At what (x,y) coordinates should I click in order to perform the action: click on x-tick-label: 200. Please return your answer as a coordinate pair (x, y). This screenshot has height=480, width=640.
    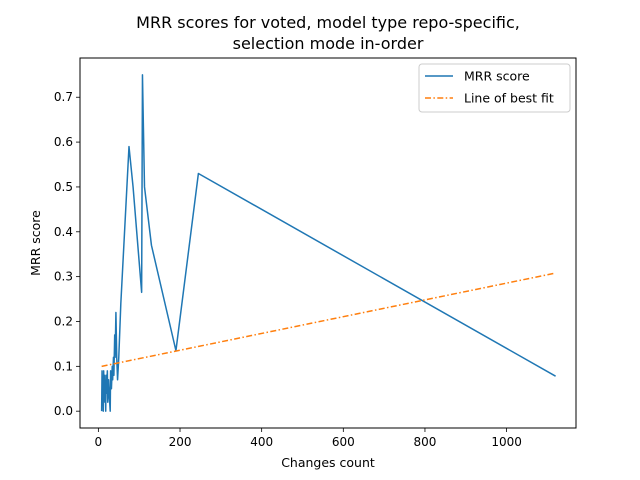
    Looking at the image, I should click on (180, 442).